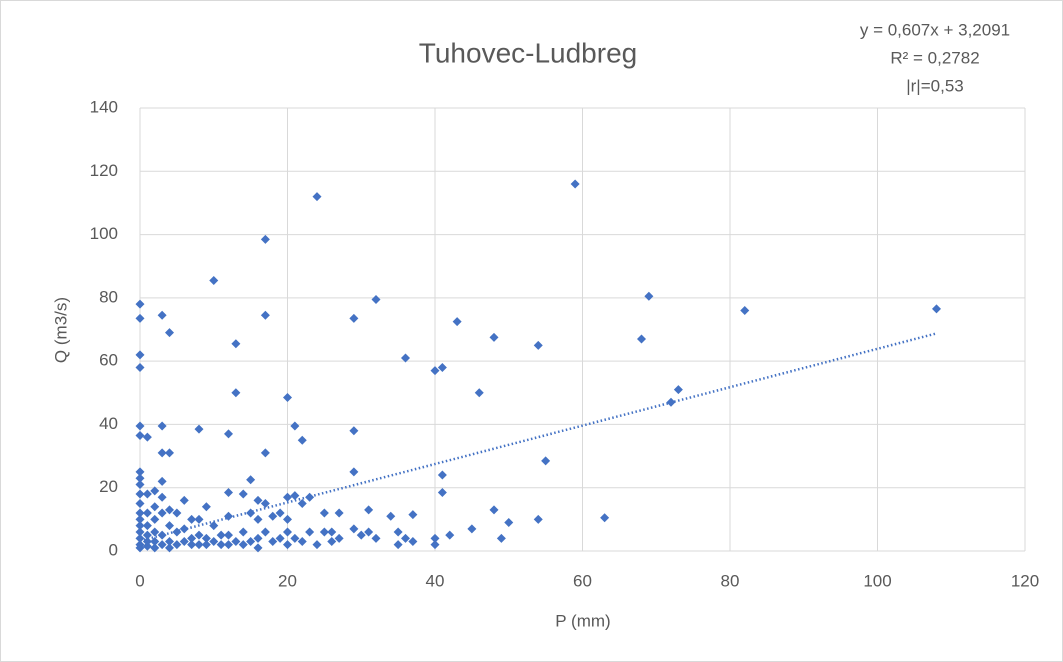 The width and height of the screenshot is (1063, 662). I want to click on chart-title: Tuhovec-Ludbreg, so click(528, 52).